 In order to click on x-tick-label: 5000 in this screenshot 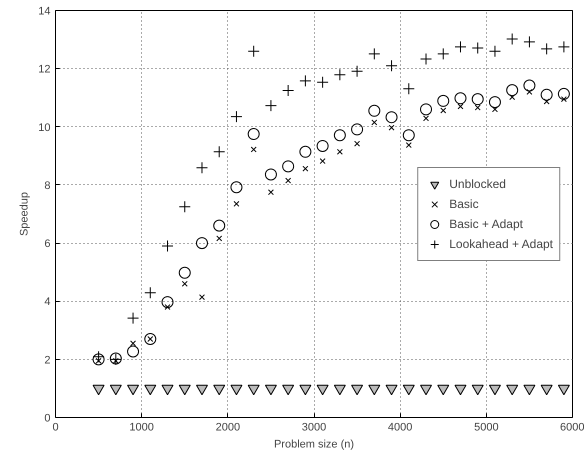, I will do `click(486, 428)`.